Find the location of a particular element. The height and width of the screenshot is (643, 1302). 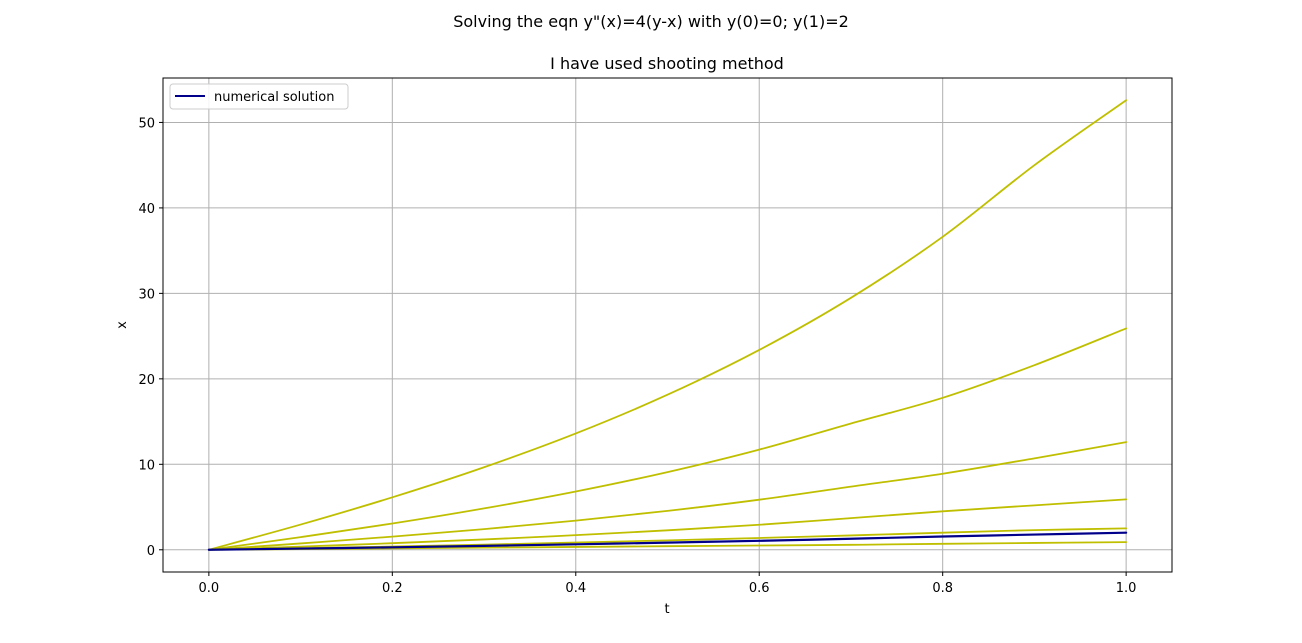

y-tick-label: 40 is located at coordinates (146, 209).